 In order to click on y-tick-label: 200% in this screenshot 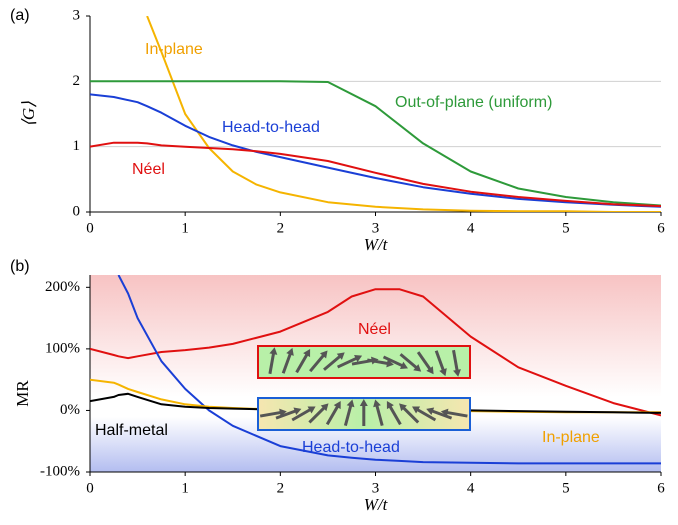, I will do `click(62, 287)`.